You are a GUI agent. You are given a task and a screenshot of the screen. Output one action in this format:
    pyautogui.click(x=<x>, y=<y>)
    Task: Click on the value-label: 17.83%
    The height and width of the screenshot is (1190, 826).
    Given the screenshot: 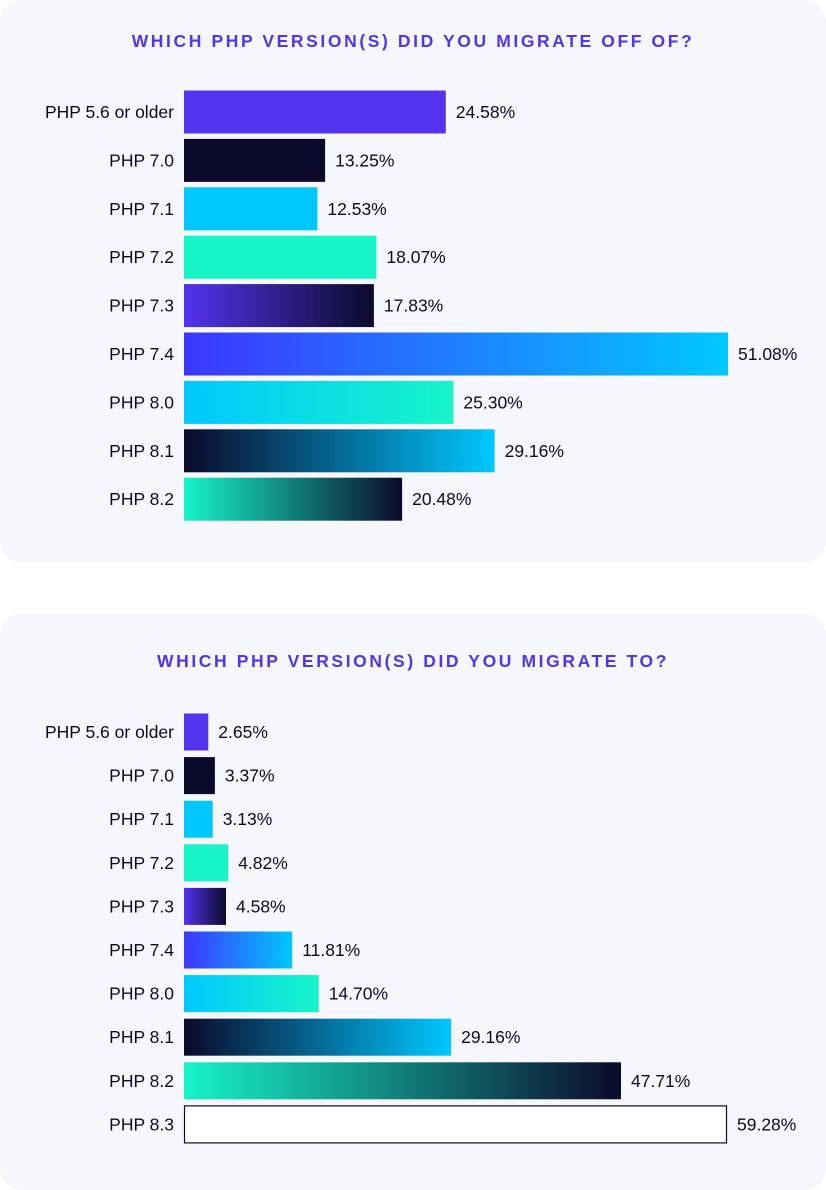 What is the action you would take?
    pyautogui.click(x=413, y=306)
    